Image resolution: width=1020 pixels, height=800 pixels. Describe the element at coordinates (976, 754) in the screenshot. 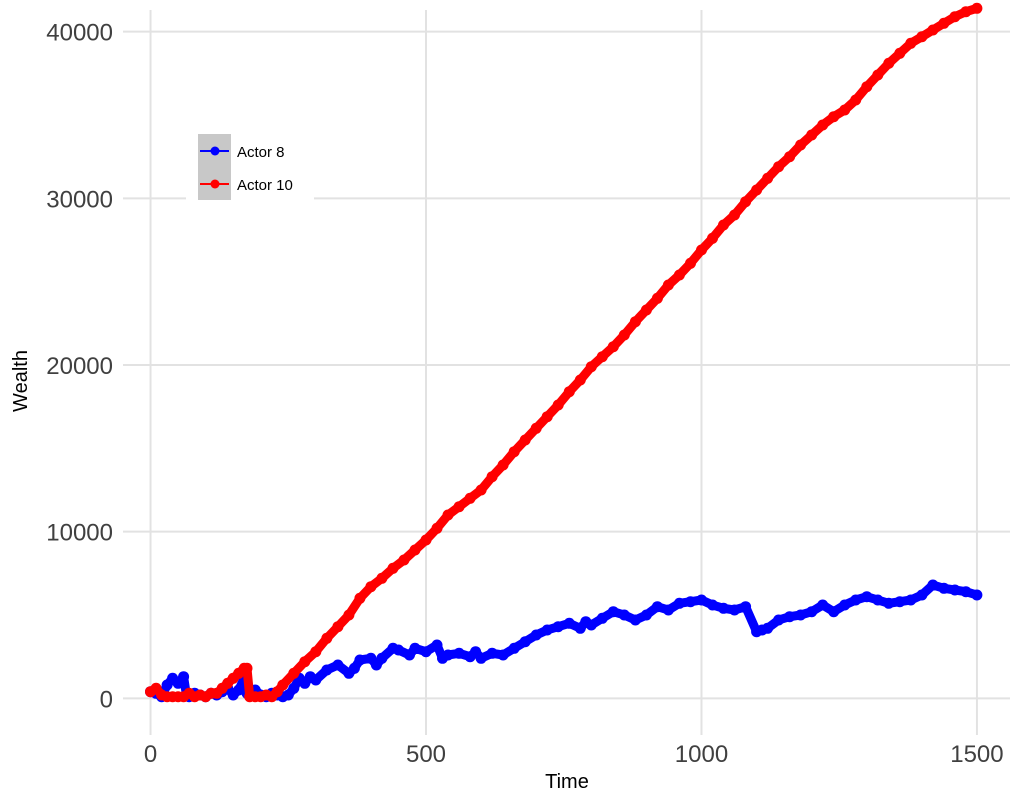

I see `x-tick-label: 1500` at that location.